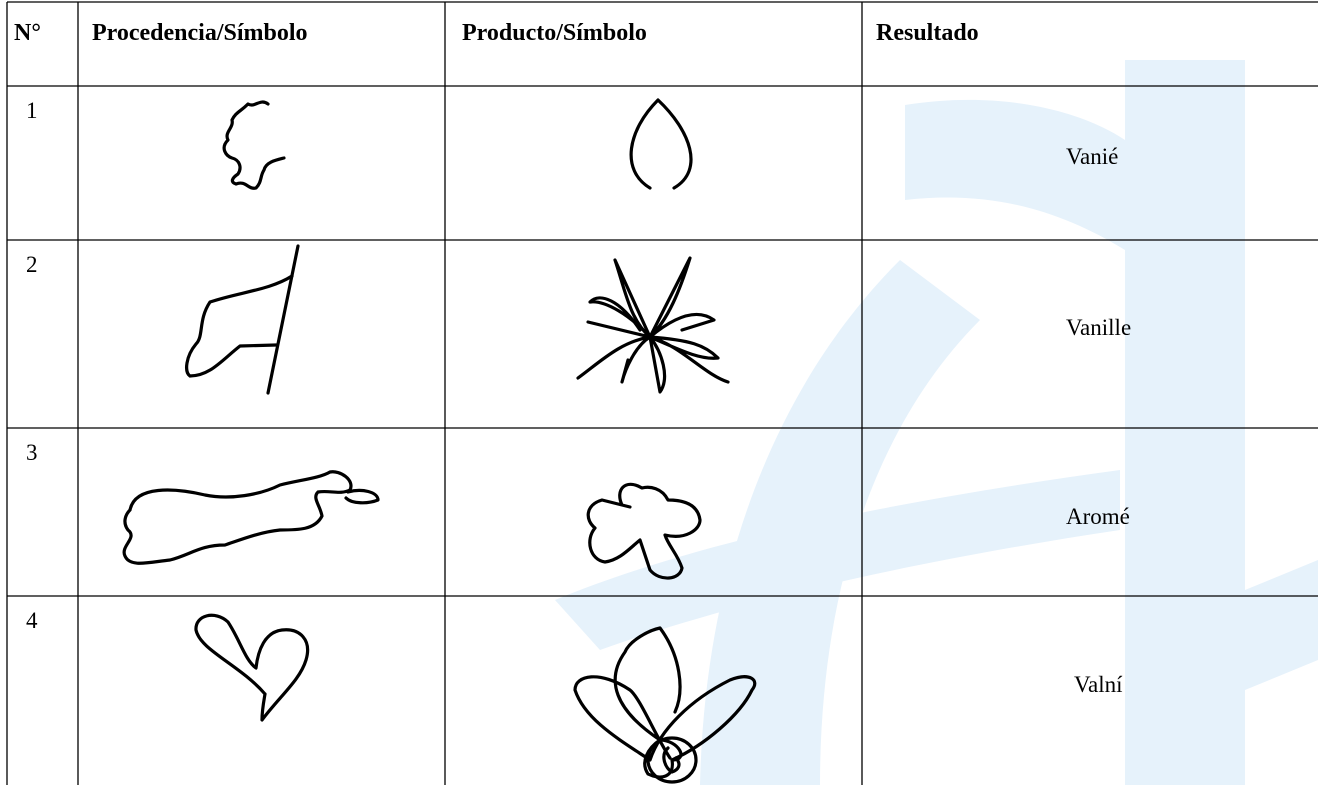  Describe the element at coordinates (32, 620) in the screenshot. I see `row-number: 4` at that location.